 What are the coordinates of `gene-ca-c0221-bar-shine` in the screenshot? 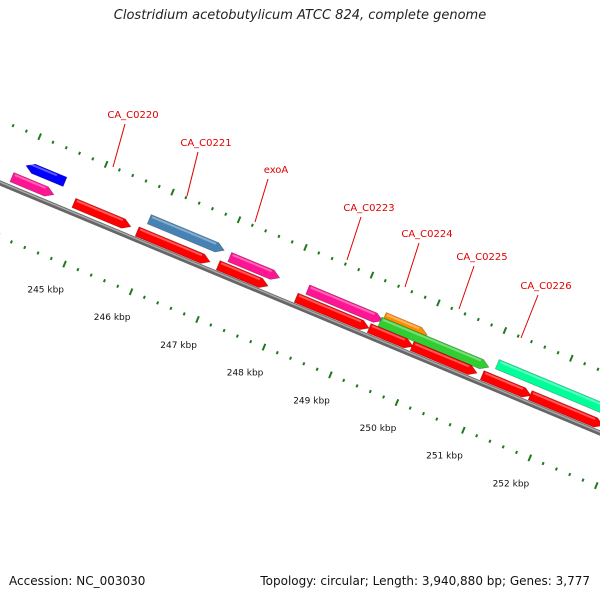 It's located at (184, 230).